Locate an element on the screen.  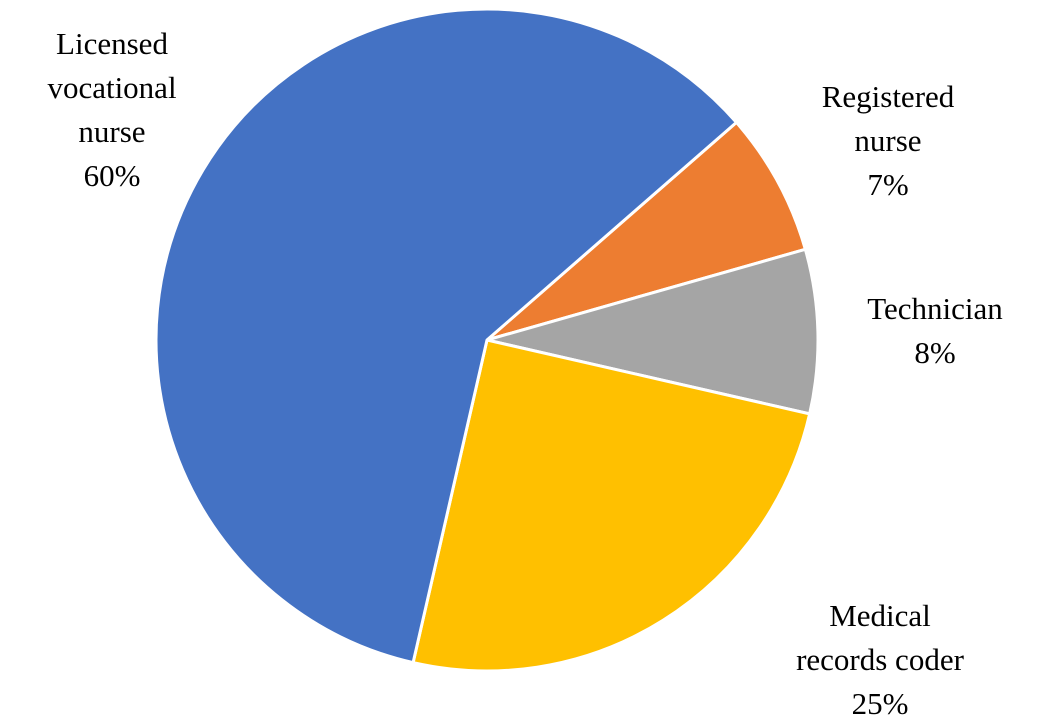
data-label: Medical records coder 25% is located at coordinates (880, 660).